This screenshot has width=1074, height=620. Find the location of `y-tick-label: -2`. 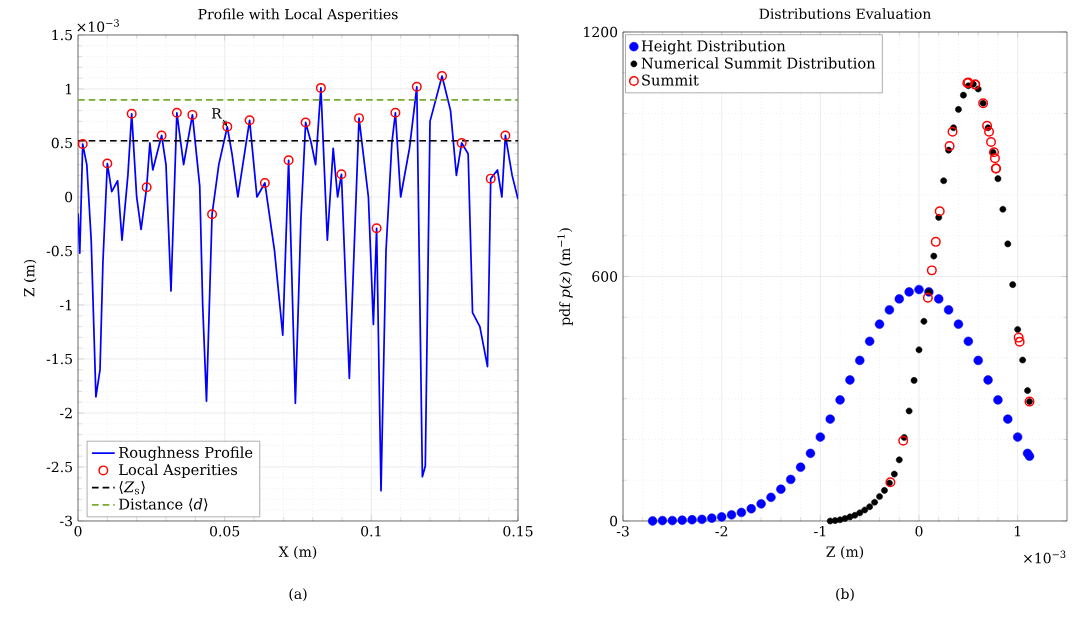

y-tick-label: -2 is located at coordinates (66, 413).